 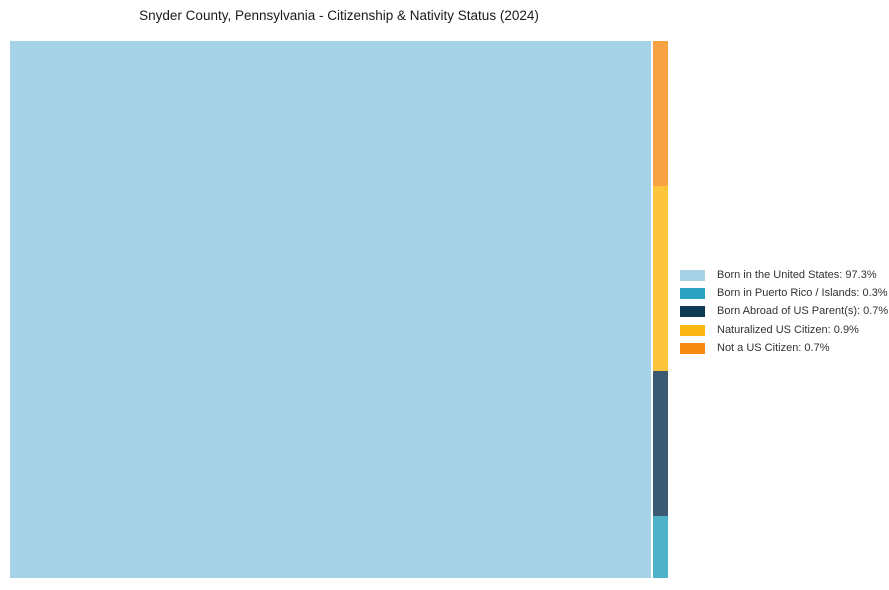 I want to click on treemap-tile-naturalized-us-citizen, so click(x=660, y=278).